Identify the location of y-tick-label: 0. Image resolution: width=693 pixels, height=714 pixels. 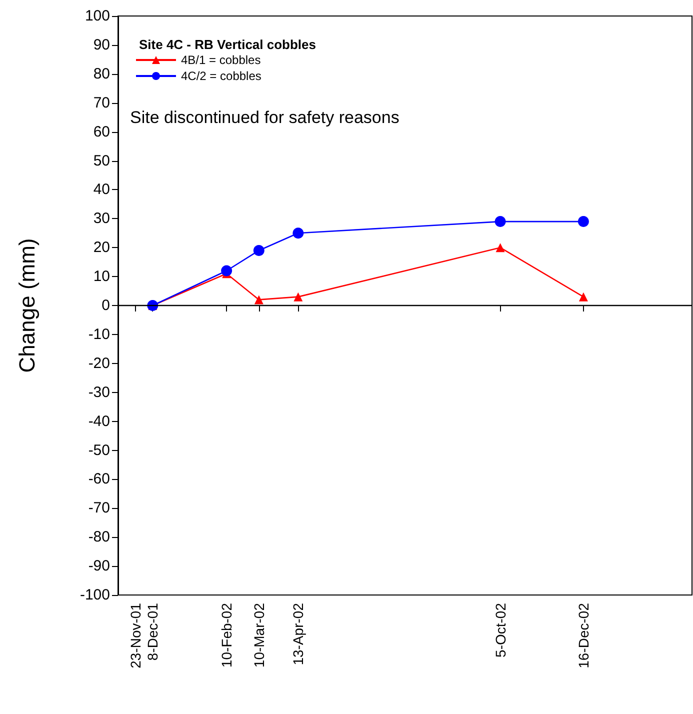
(106, 305).